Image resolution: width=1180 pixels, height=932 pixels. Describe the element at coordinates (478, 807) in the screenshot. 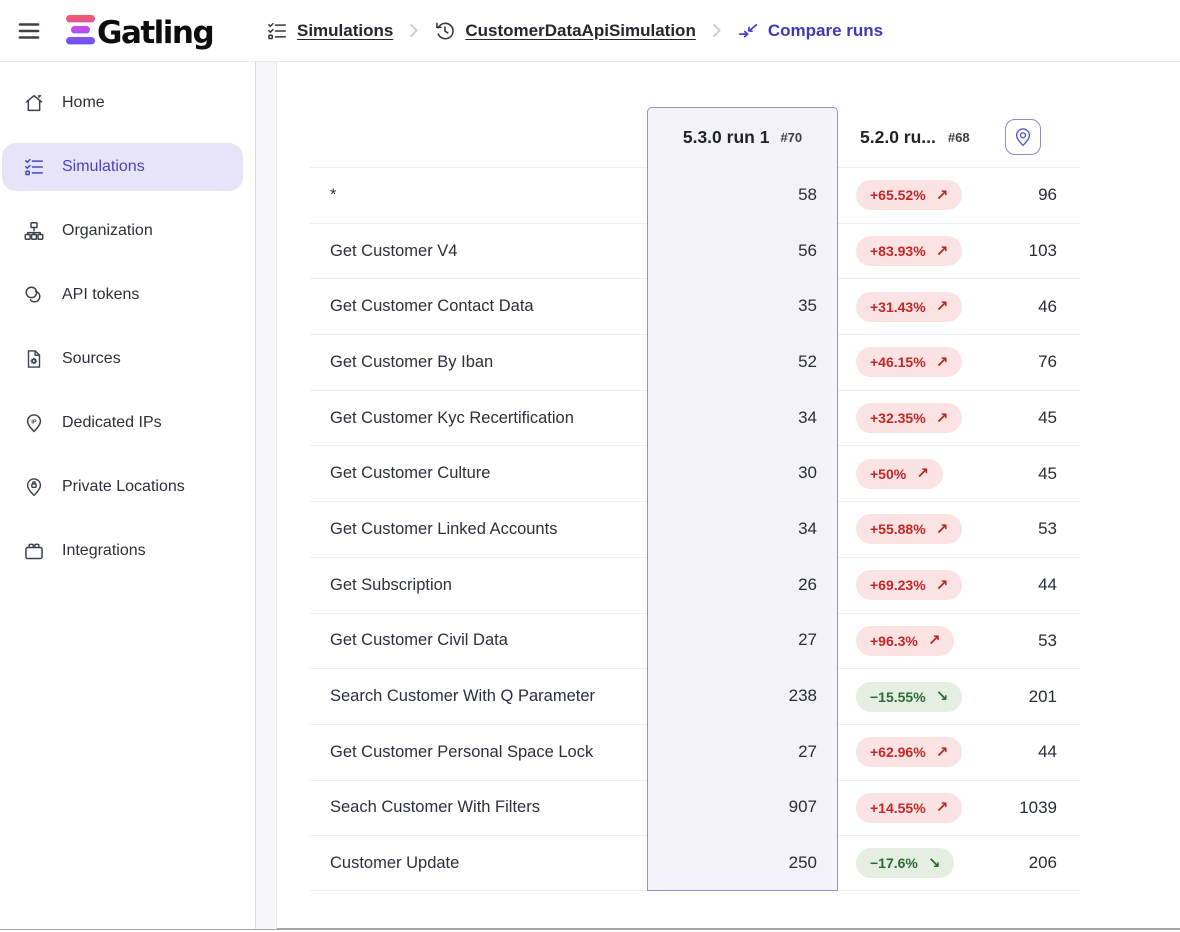

I see `request-label: Seach Customer With Filters` at that location.